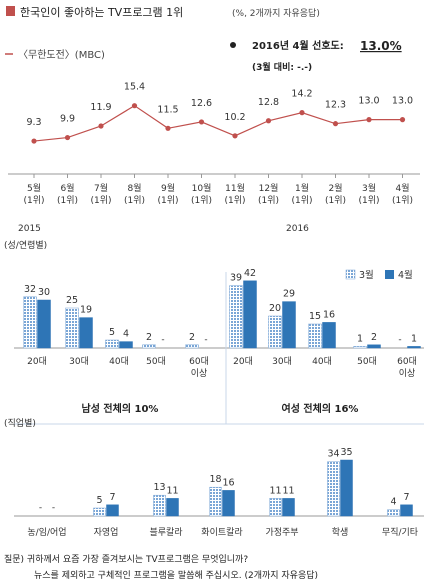 This screenshot has height=588, width=430. What do you see at coordinates (33, 122) in the screenshot?
I see `trend-value-label: 9.3` at bounding box center [33, 122].